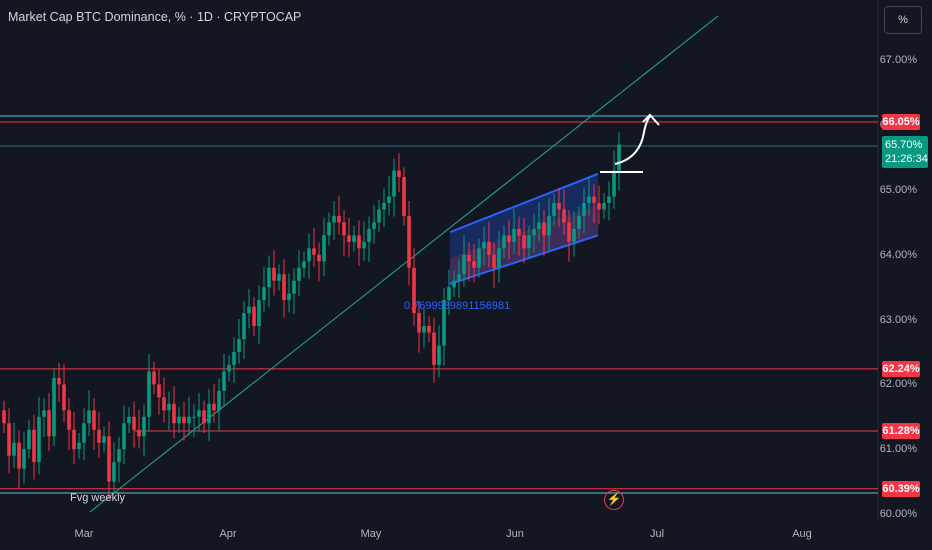 Image resolution: width=932 pixels, height=550 pixels. Describe the element at coordinates (457, 306) in the screenshot. I see `ray-value-label: 0.7699939891156981` at that location.